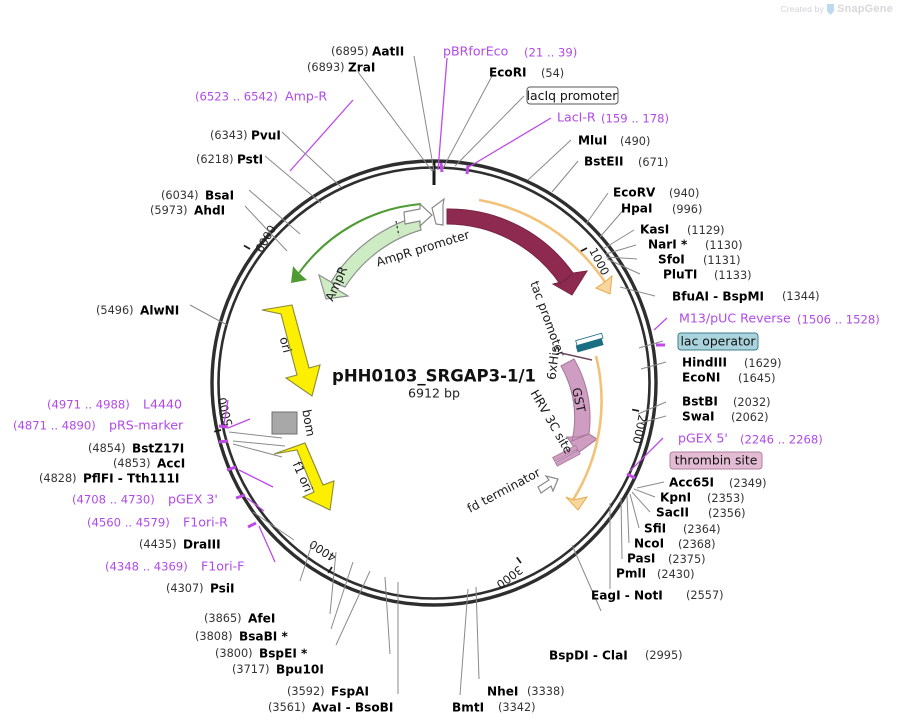  What do you see at coordinates (550, 53) in the screenshot?
I see `primer-range-pbrforeco: (21 .. 39)` at bounding box center [550, 53].